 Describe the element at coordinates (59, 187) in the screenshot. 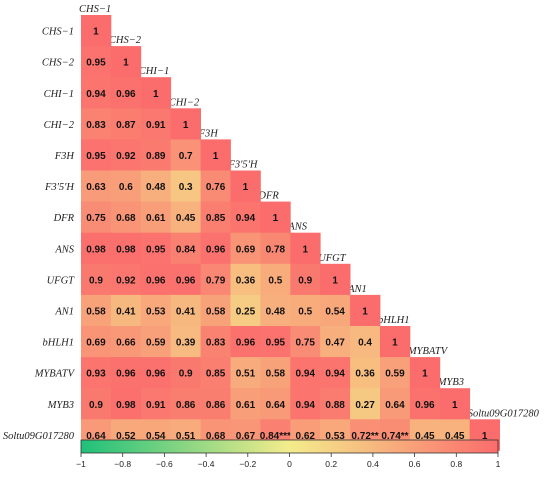

I see `row-label-f3-5-h: F3'5'H` at that location.